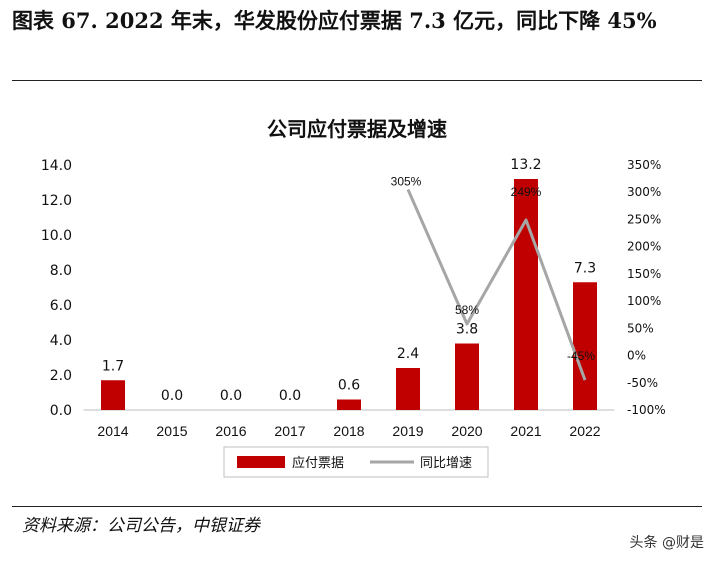 The image size is (714, 562). I want to click on left-tick-label: 14.0, so click(56, 166).